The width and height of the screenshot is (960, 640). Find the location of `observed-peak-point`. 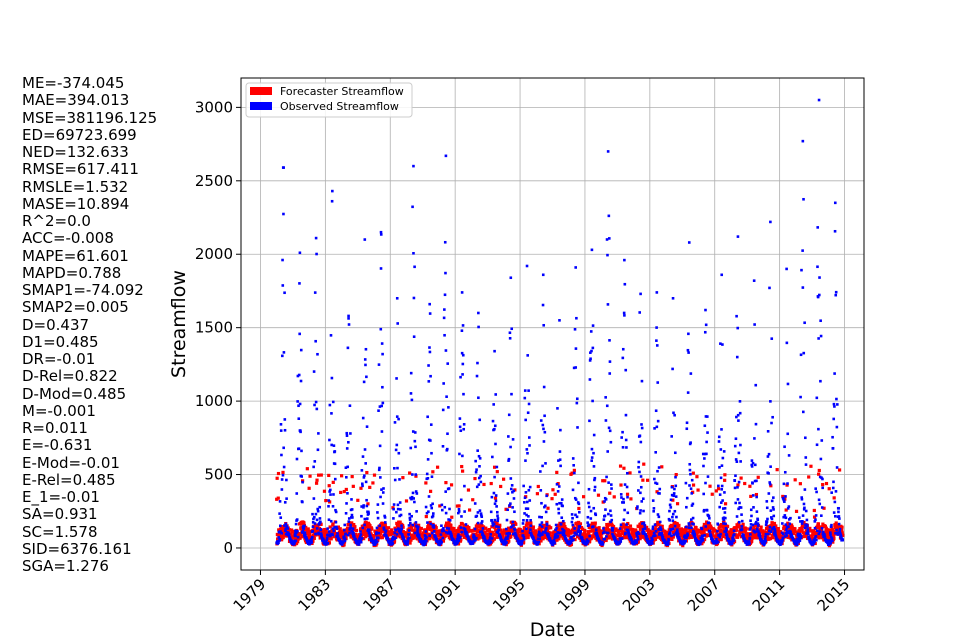

observed-peak-point is located at coordinates (381, 232).